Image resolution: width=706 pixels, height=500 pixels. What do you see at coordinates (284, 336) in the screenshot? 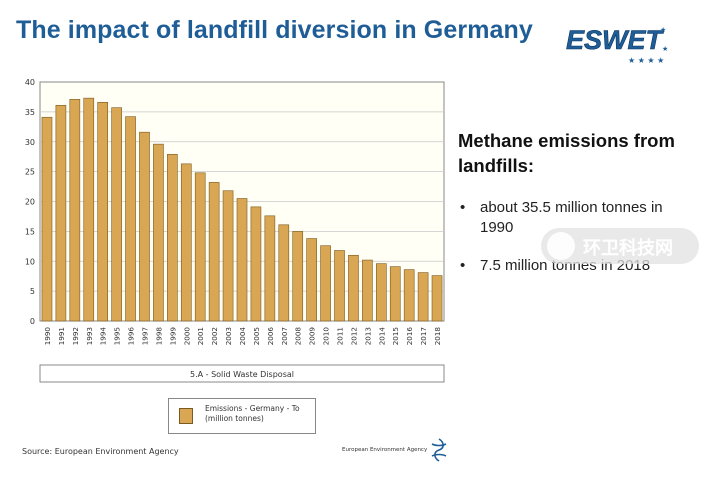
I see `x-tick-label: 2007` at bounding box center [284, 336].